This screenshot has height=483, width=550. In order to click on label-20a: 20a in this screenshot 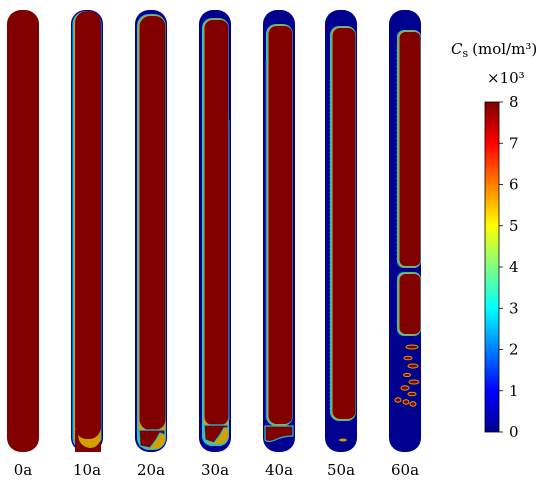, I will do `click(151, 470)`.